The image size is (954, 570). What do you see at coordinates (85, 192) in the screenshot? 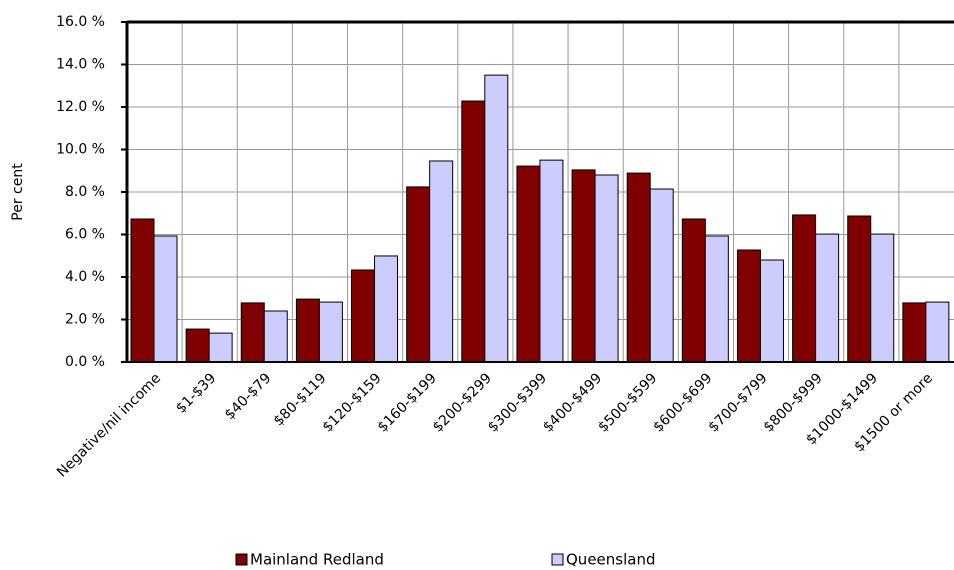
I see `y-tick-label: 8.0 %` at bounding box center [85, 192].